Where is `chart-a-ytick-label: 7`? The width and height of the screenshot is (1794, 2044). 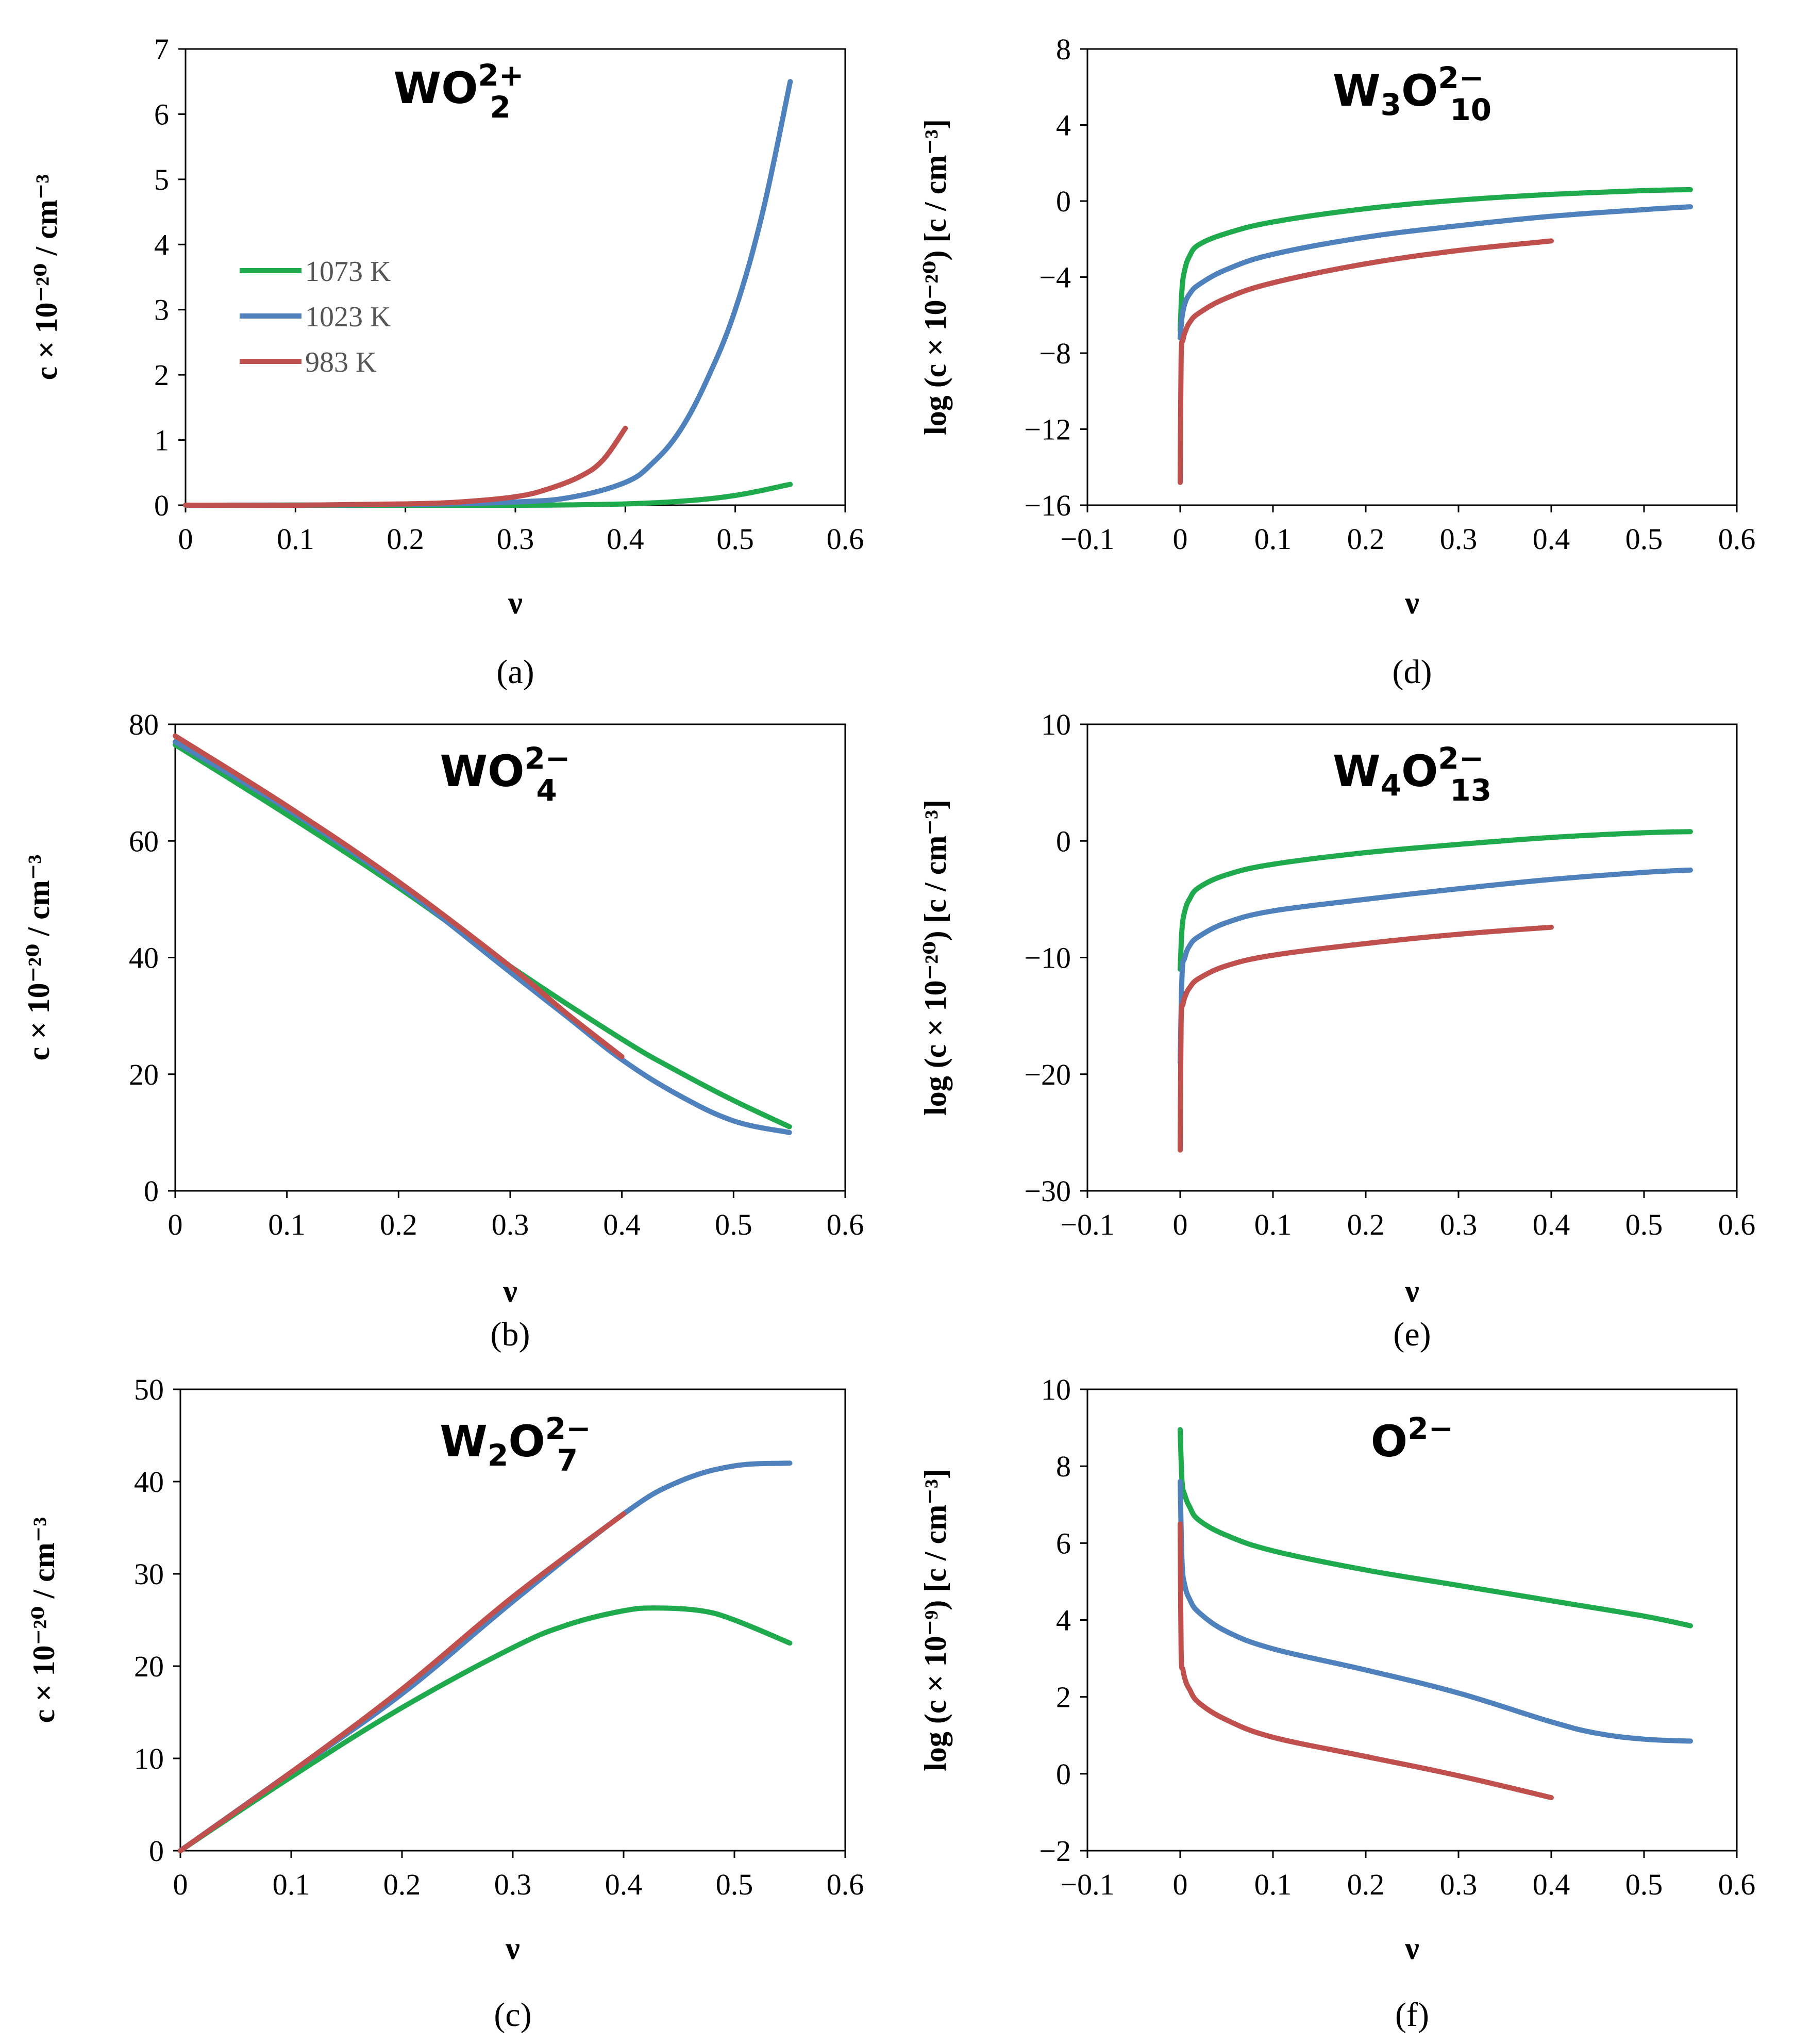
chart-a-ytick-label: 7 is located at coordinates (162, 49).